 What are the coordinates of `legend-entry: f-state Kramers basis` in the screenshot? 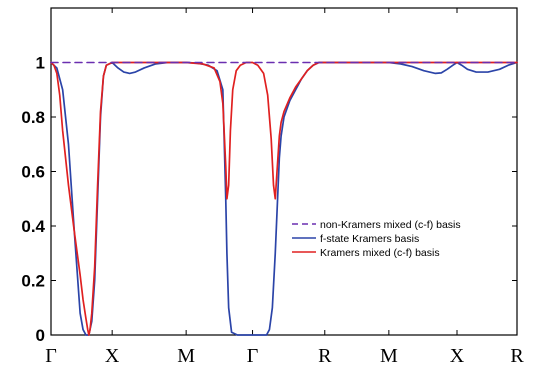 It's located at (369, 239).